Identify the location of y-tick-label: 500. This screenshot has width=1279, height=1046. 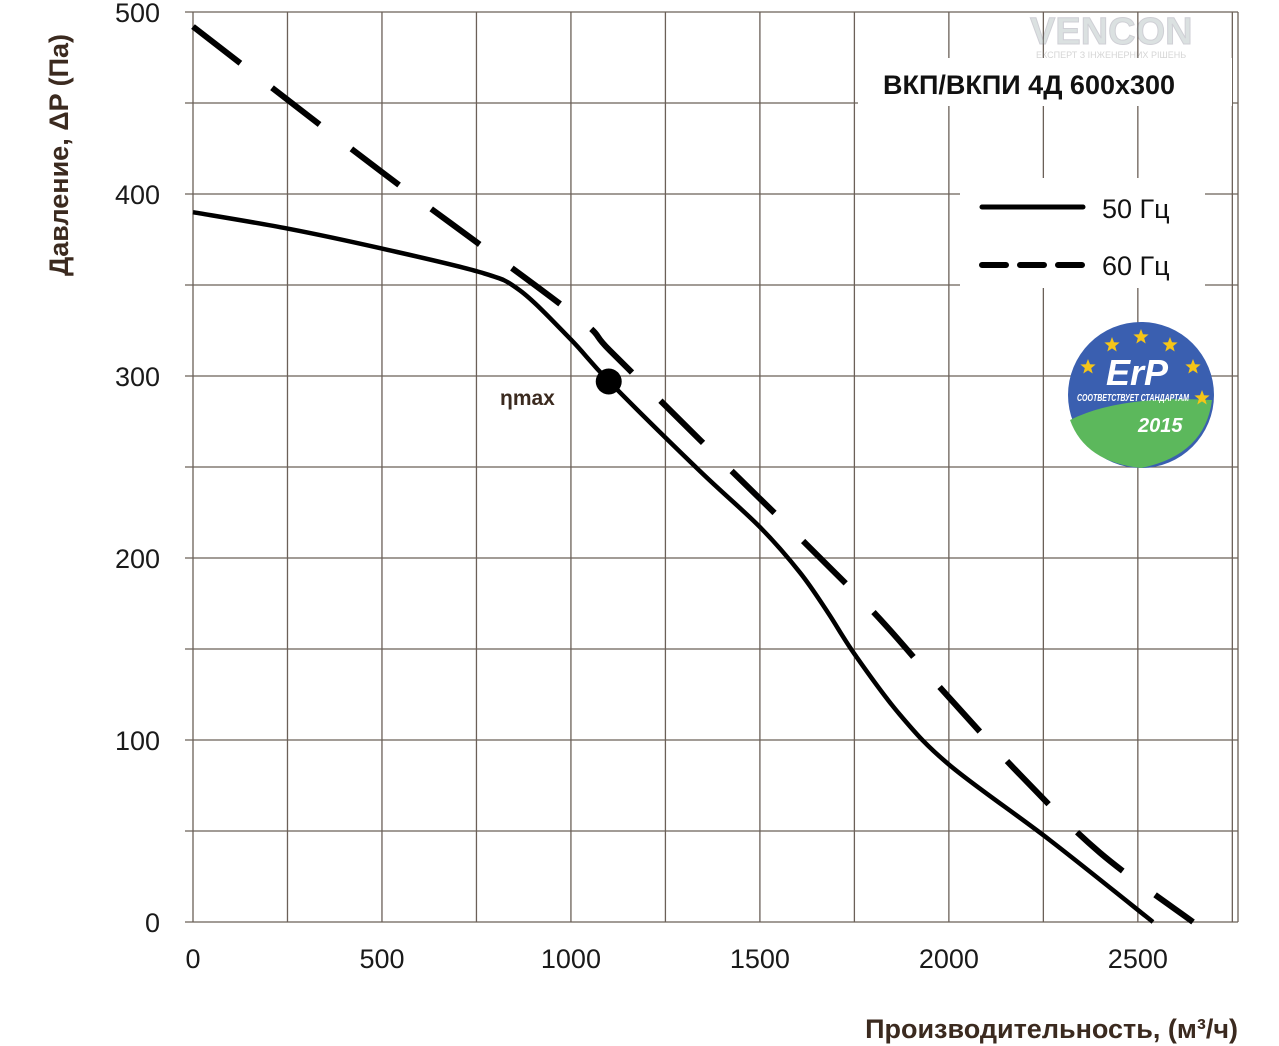
(137, 14).